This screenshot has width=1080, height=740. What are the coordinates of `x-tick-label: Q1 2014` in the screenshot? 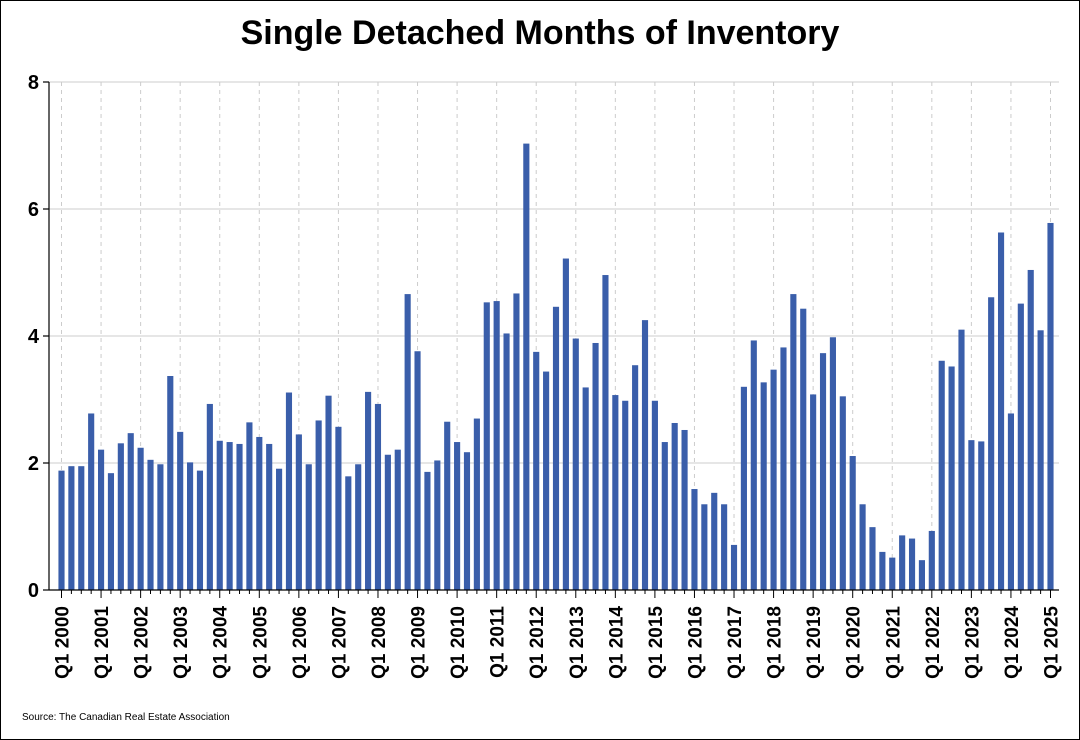 It's located at (616, 642).